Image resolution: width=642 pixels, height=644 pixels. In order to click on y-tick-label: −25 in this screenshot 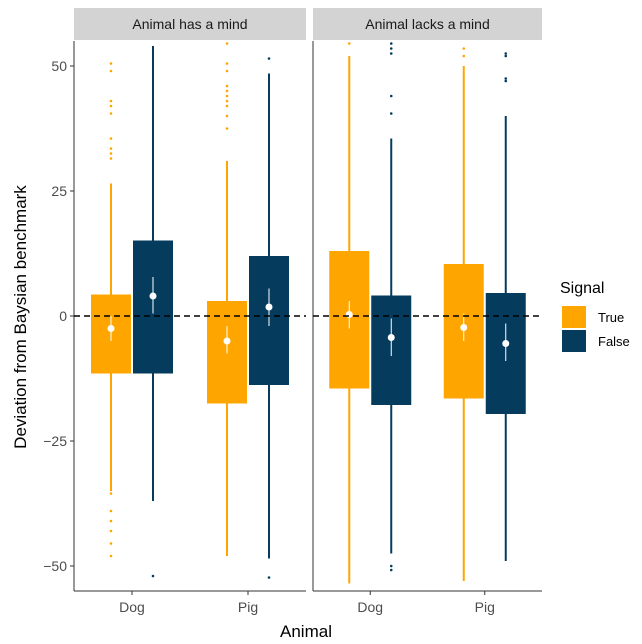, I will do `click(55, 441)`.